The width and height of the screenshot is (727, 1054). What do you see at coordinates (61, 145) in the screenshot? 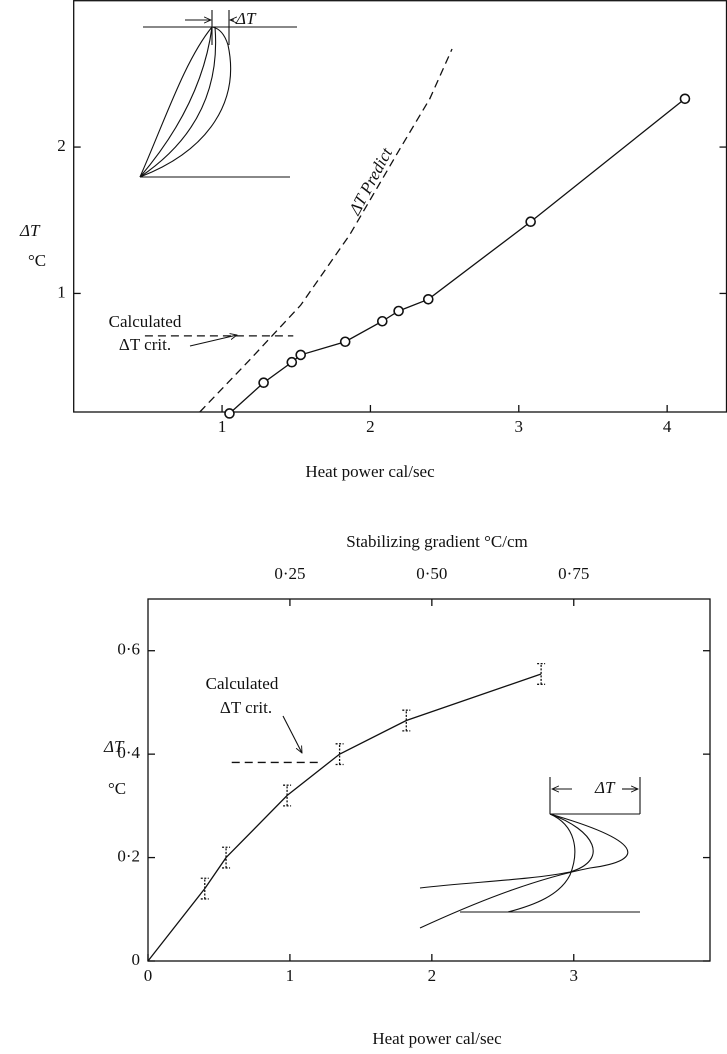
I see `y-tick-label: 2` at bounding box center [61, 145].